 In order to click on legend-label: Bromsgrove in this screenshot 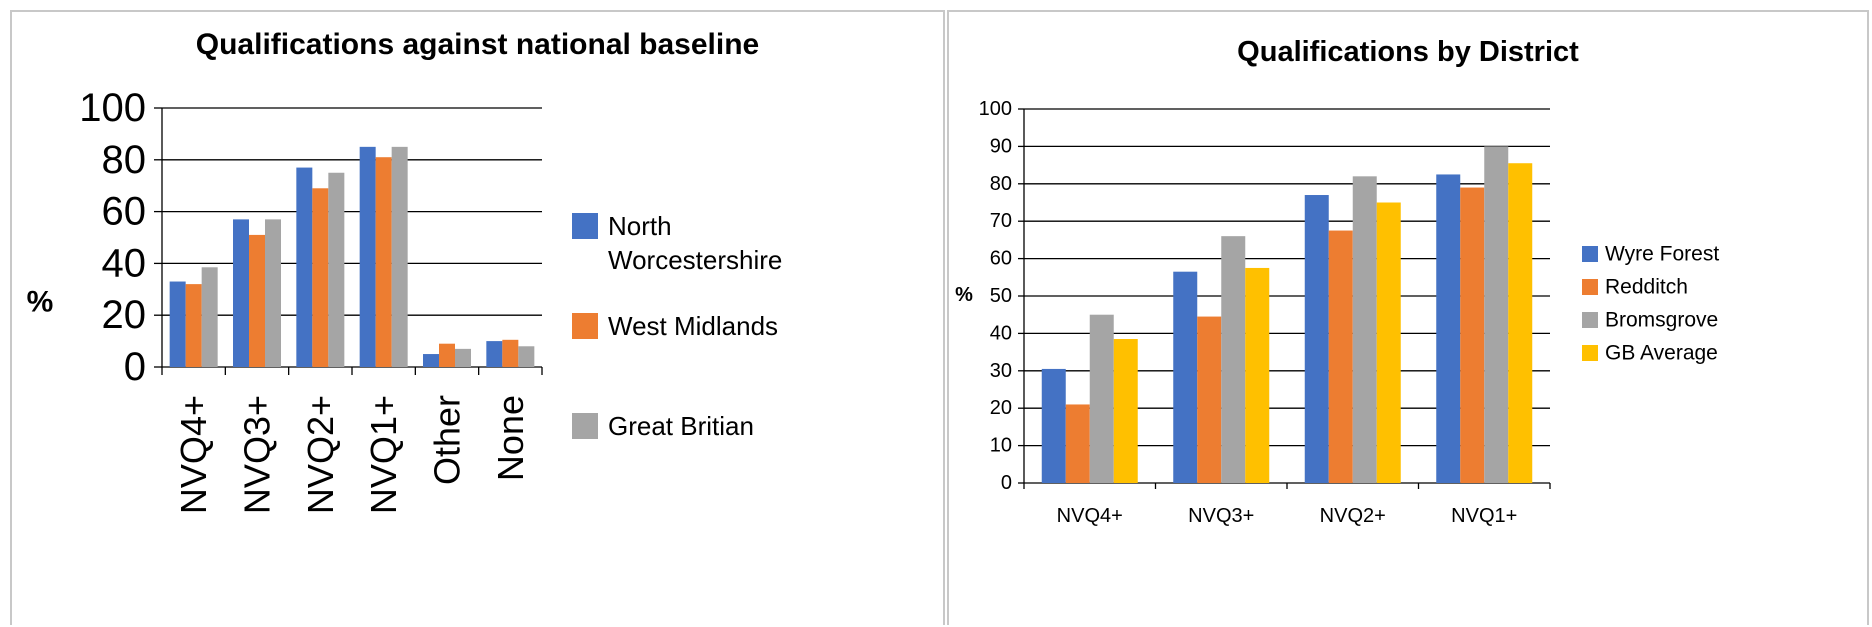, I will do `click(1661, 320)`.